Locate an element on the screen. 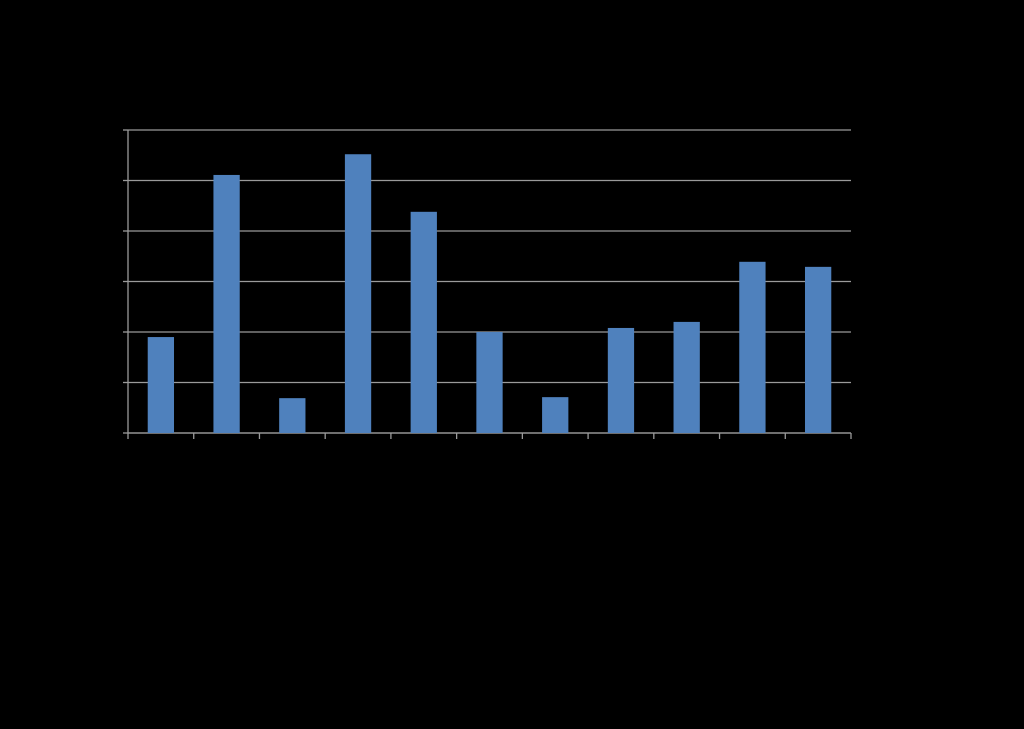  y-tick-label: 5 is located at coordinates (112, 180).